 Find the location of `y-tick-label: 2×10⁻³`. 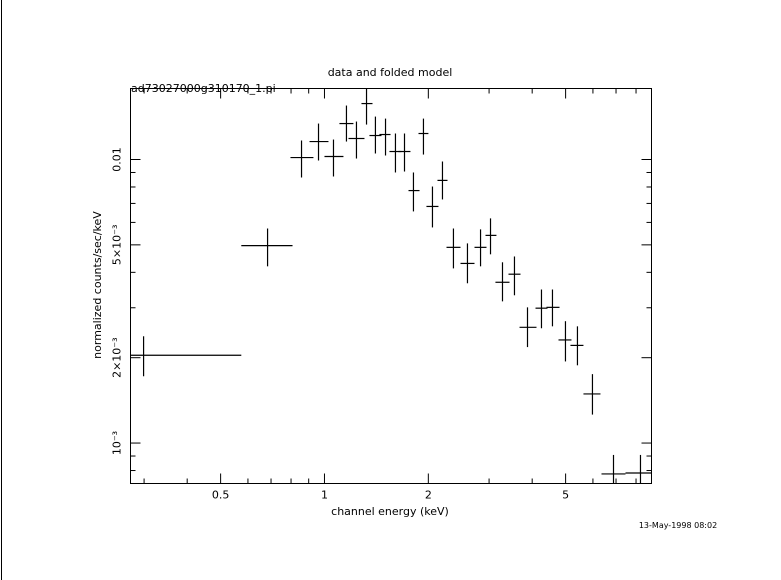

y-tick-label: 2×10⁻³ is located at coordinates (117, 357).